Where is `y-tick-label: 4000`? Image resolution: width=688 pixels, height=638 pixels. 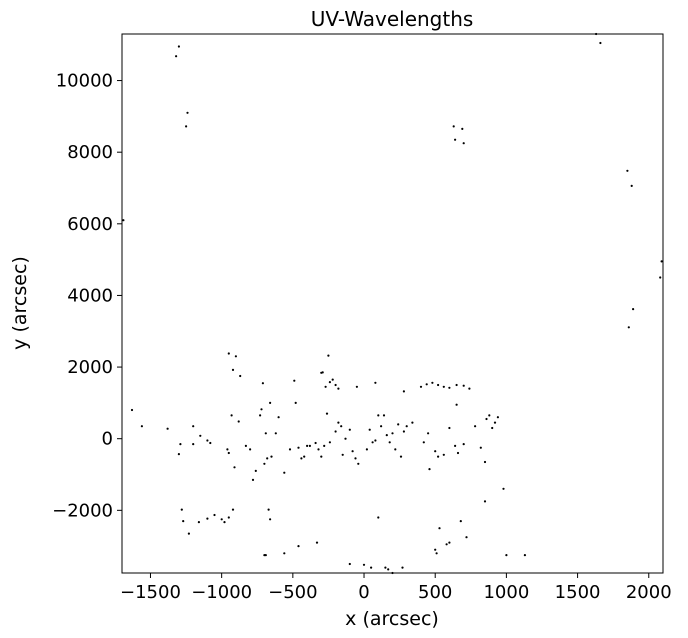
y-tick-label: 4000 is located at coordinates (90, 295).